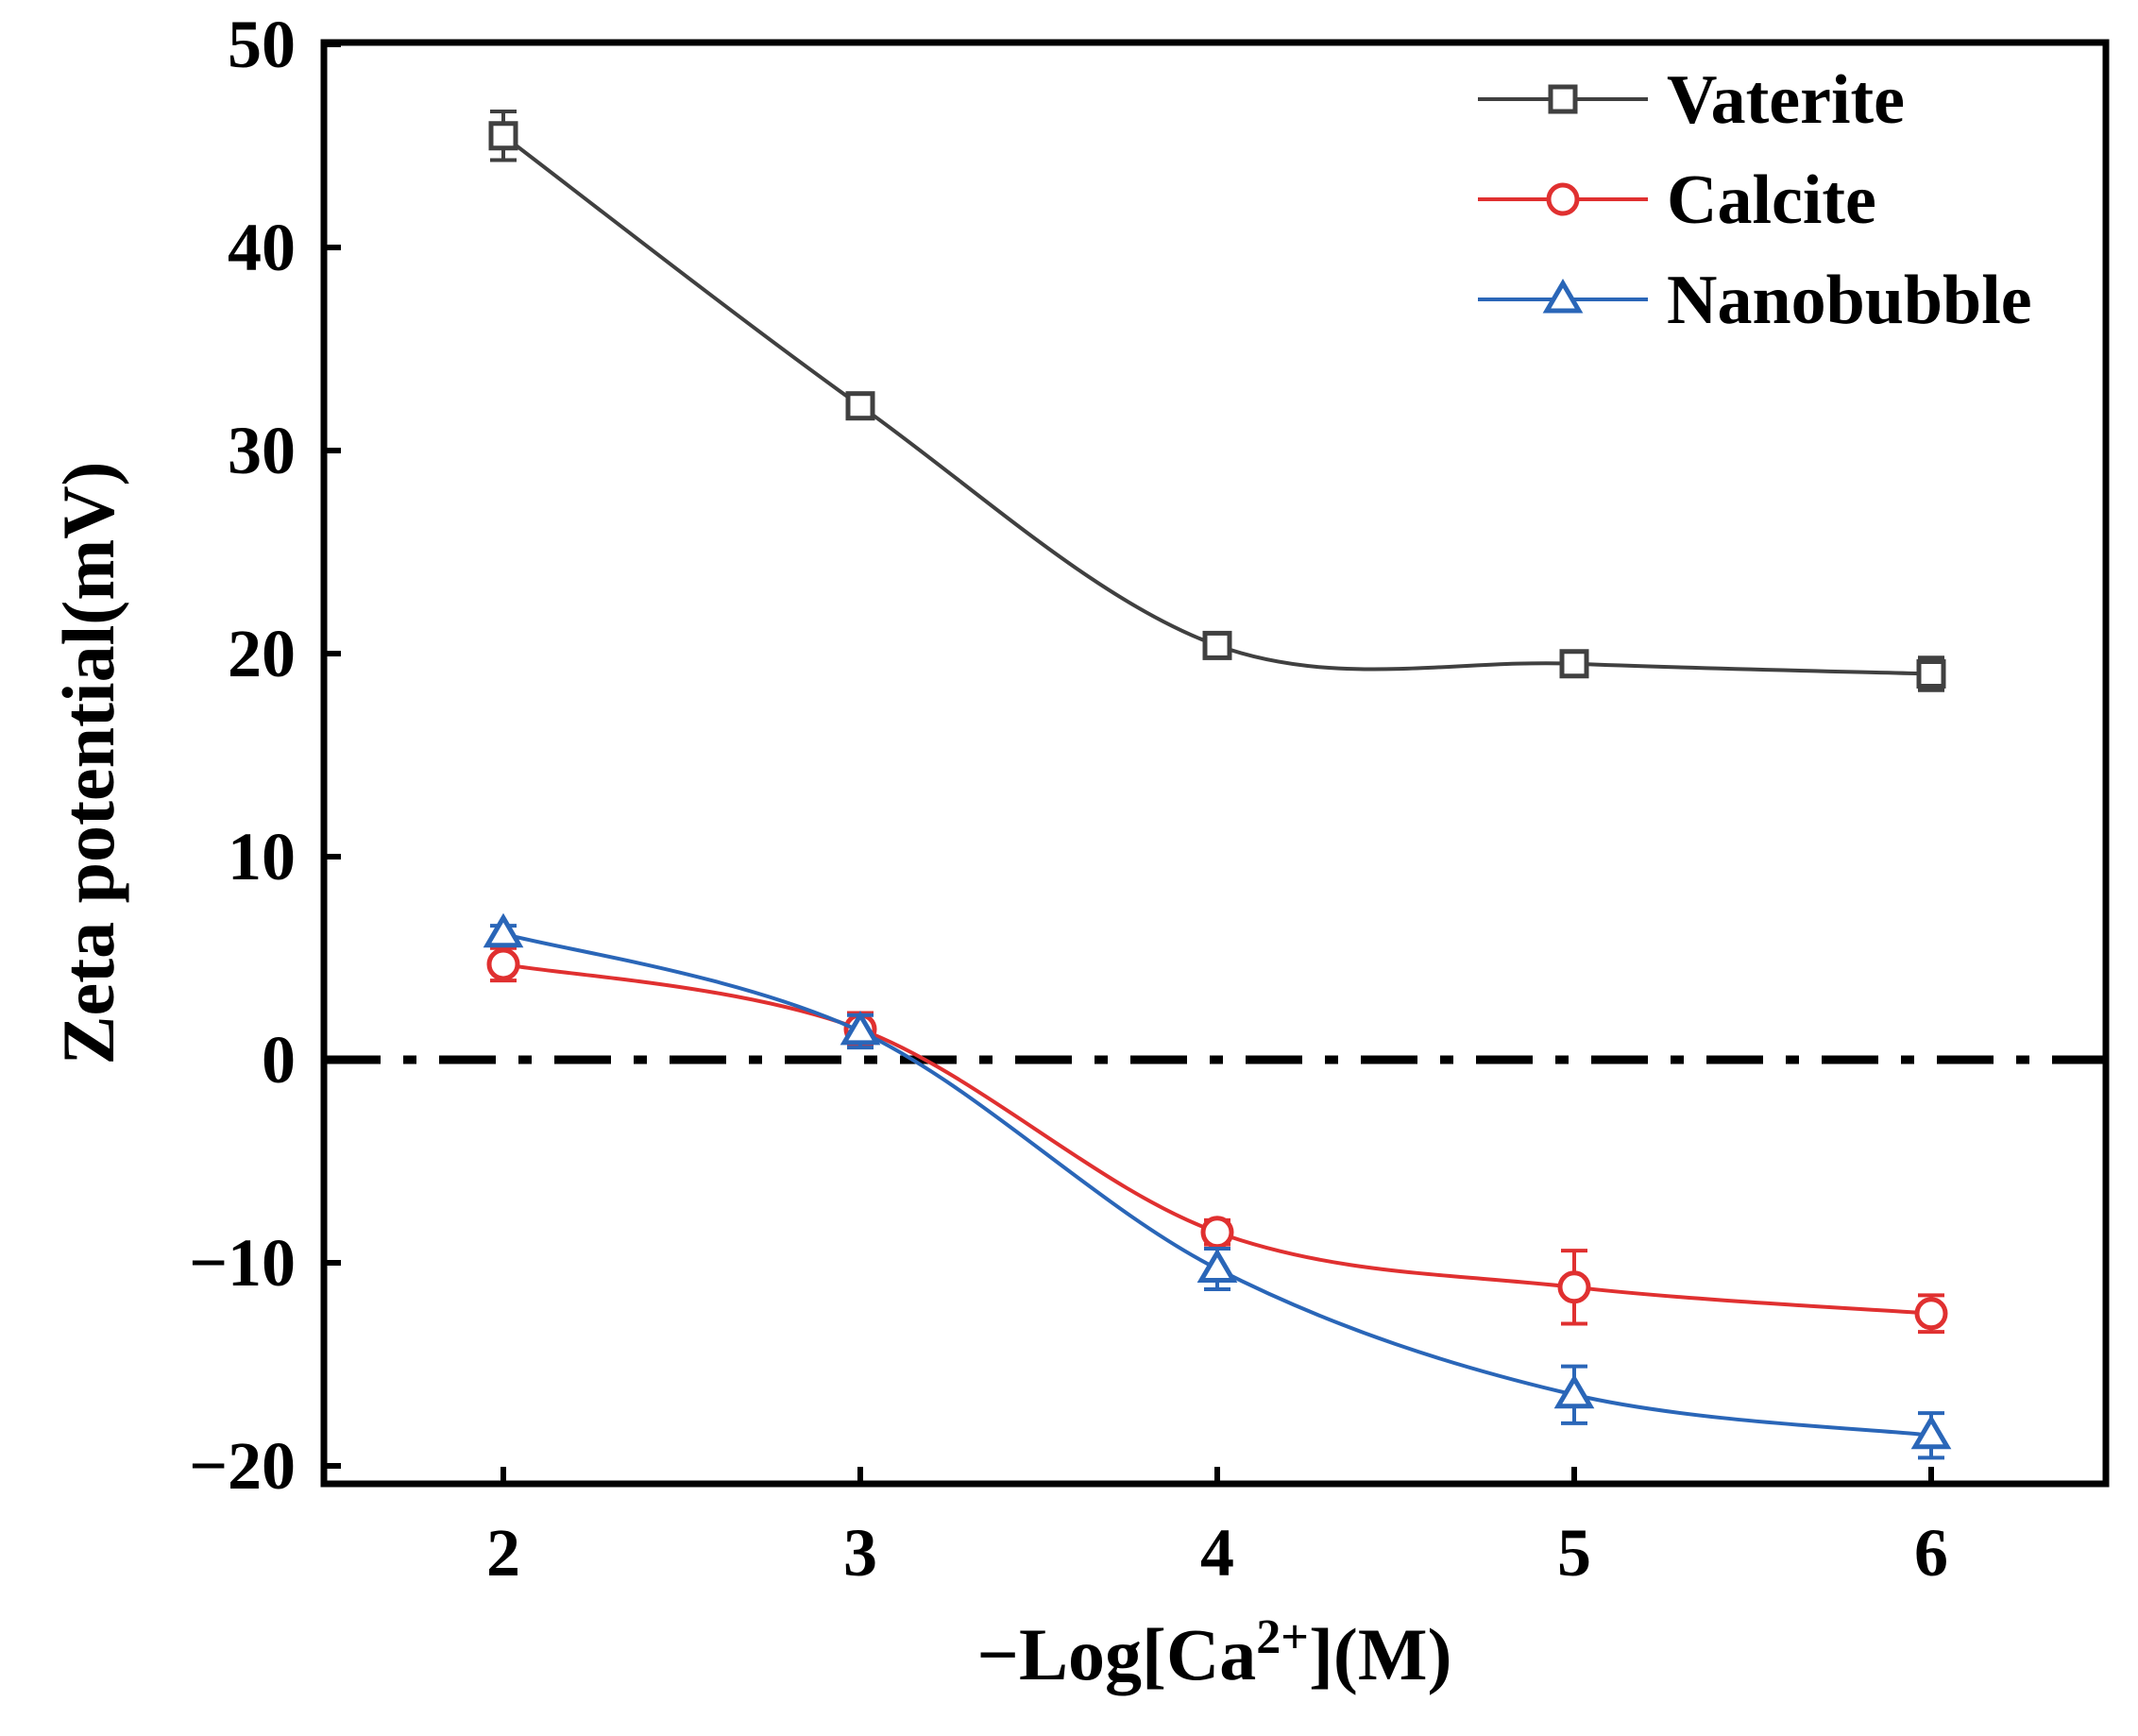  Describe the element at coordinates (1574, 1553) in the screenshot. I see `x-tick-label: 5` at that location.